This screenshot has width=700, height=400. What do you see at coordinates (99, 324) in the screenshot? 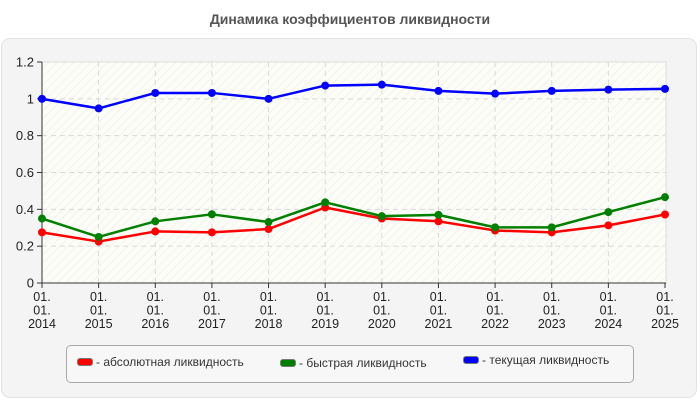
I see `svg-text: 2015` at bounding box center [99, 324].